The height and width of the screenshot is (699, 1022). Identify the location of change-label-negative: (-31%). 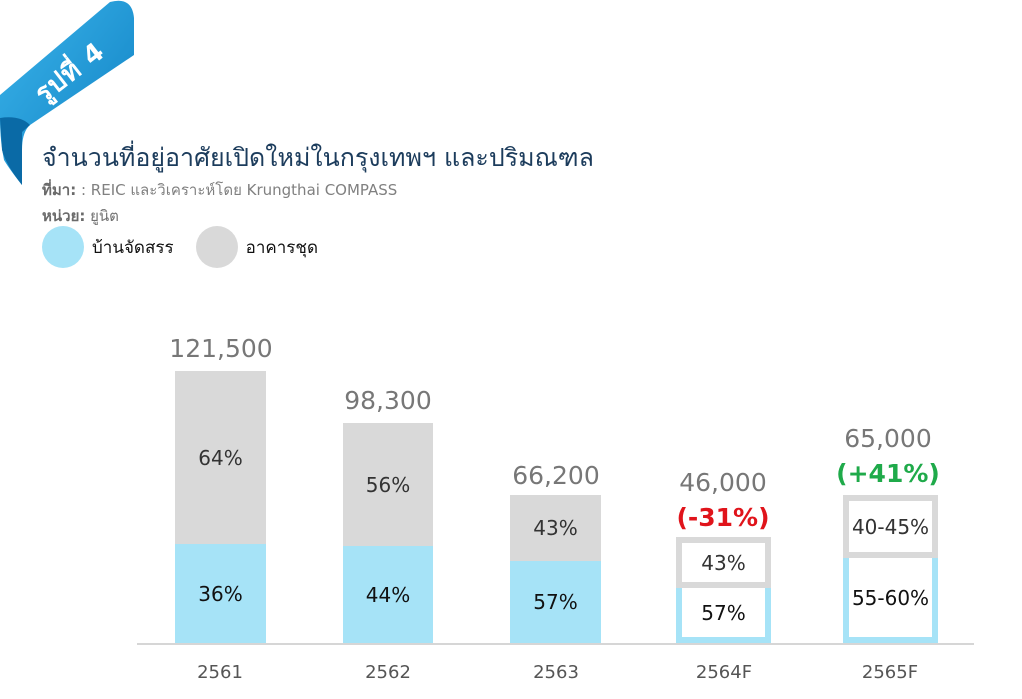
(723, 517).